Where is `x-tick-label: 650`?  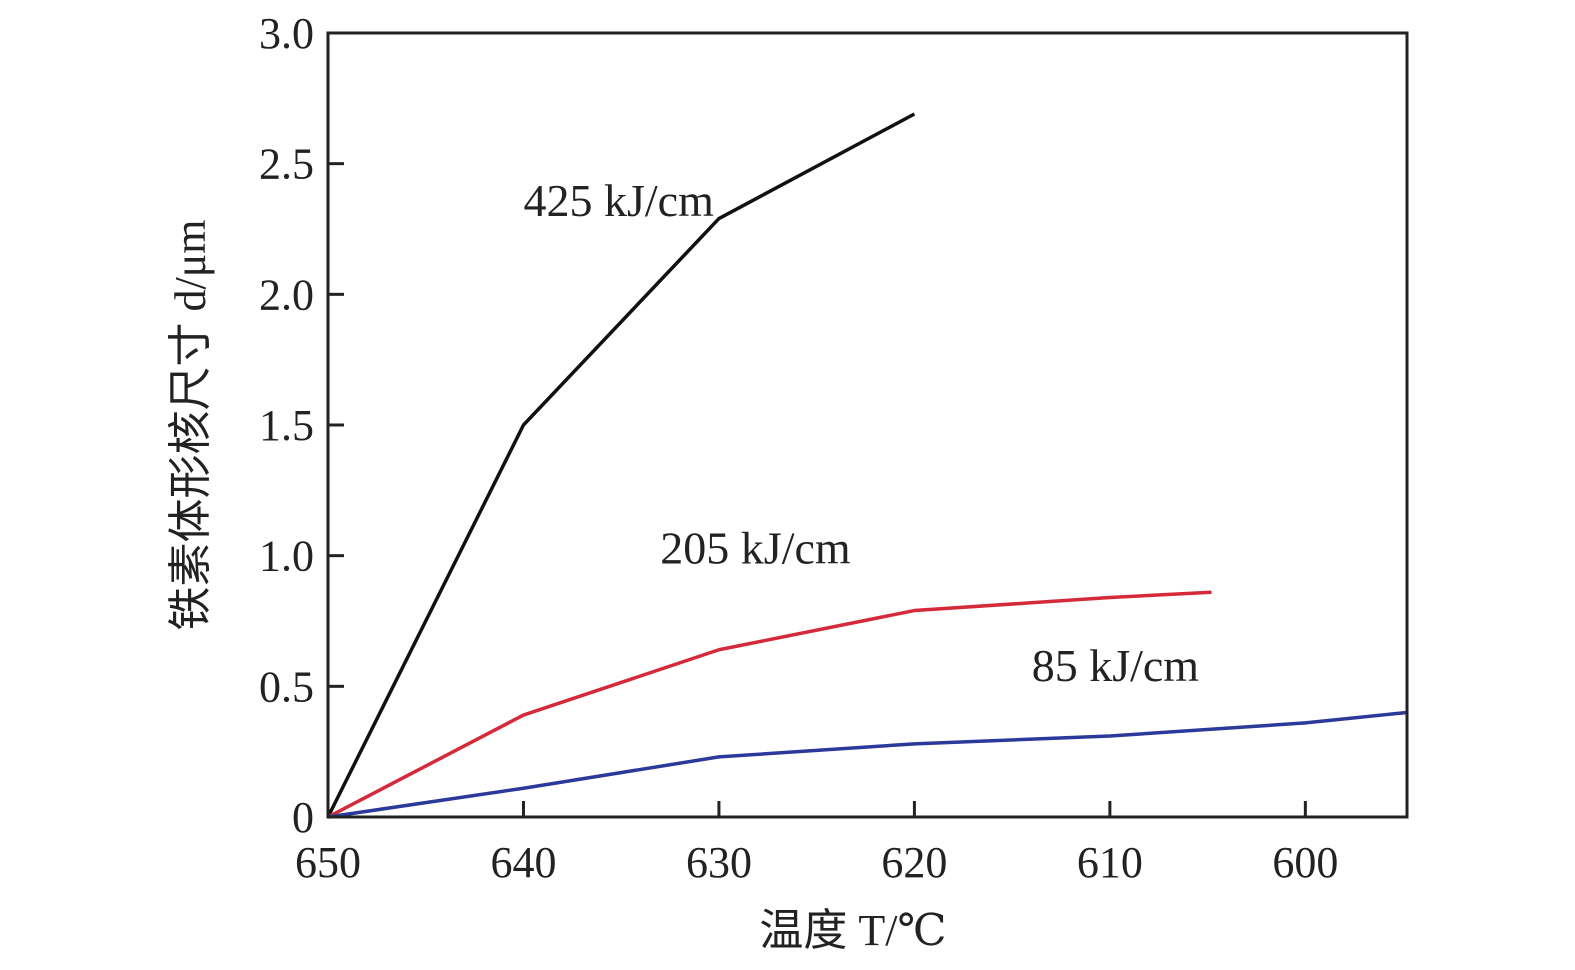
x-tick-label: 650 is located at coordinates (328, 862).